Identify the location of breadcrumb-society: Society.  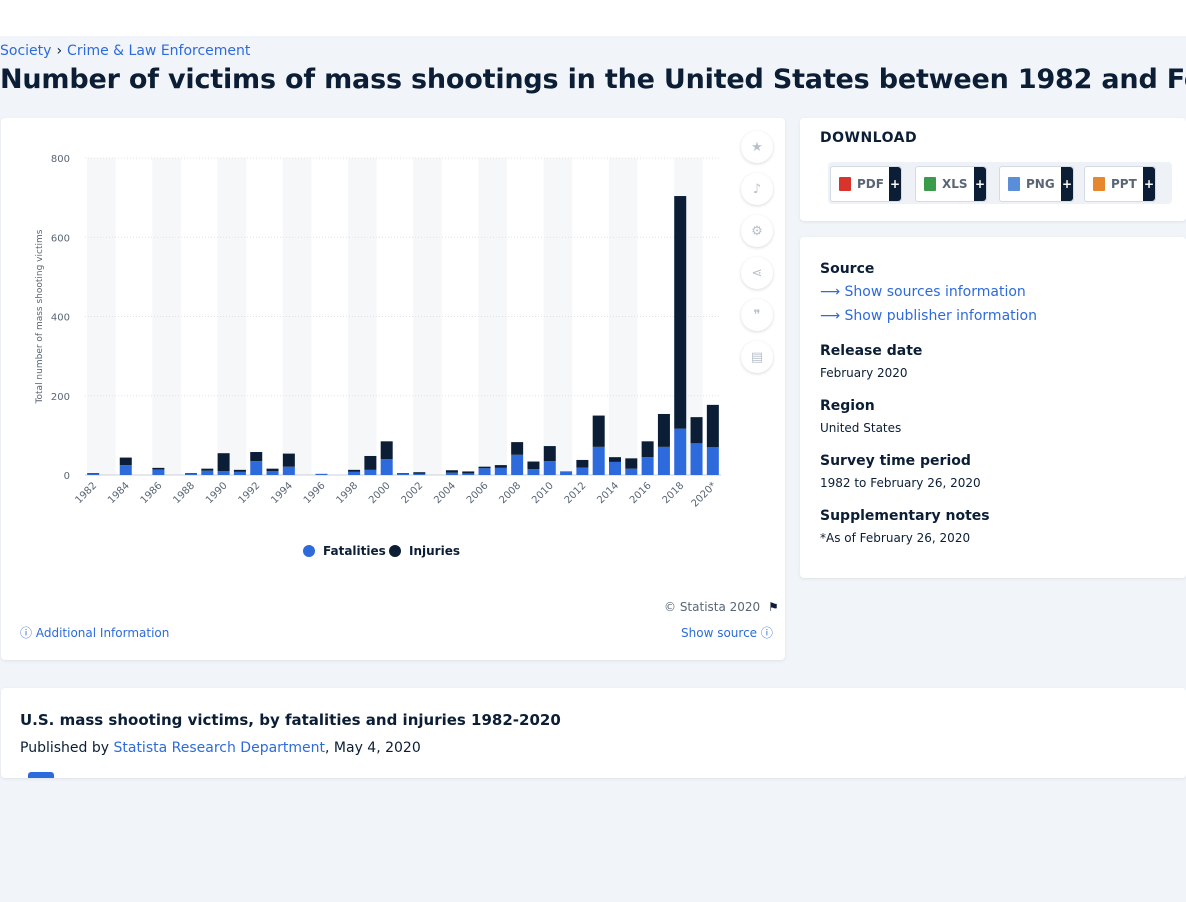
(26, 51).